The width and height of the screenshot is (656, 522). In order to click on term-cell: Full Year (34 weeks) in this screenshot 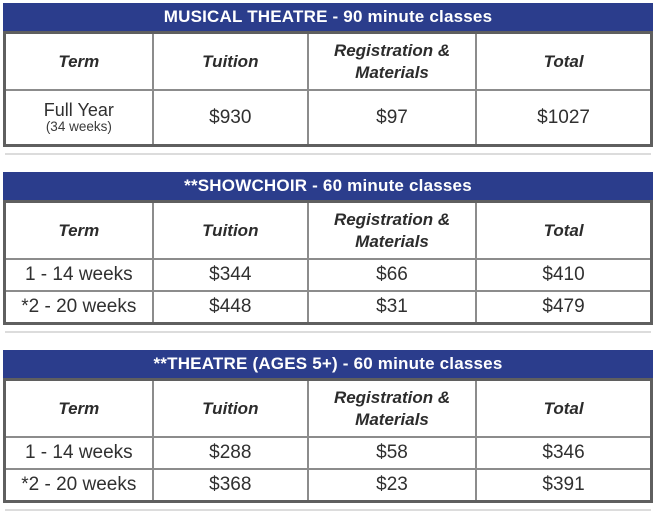, I will do `click(78, 118)`.